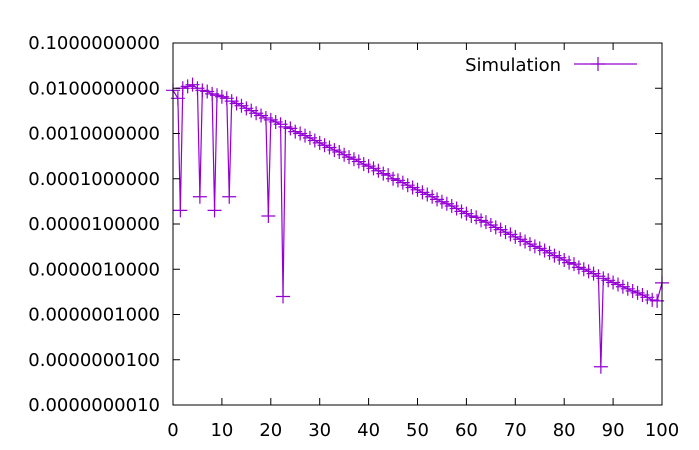  Describe the element at coordinates (613, 430) in the screenshot. I see `x-tick-label: 90` at that location.